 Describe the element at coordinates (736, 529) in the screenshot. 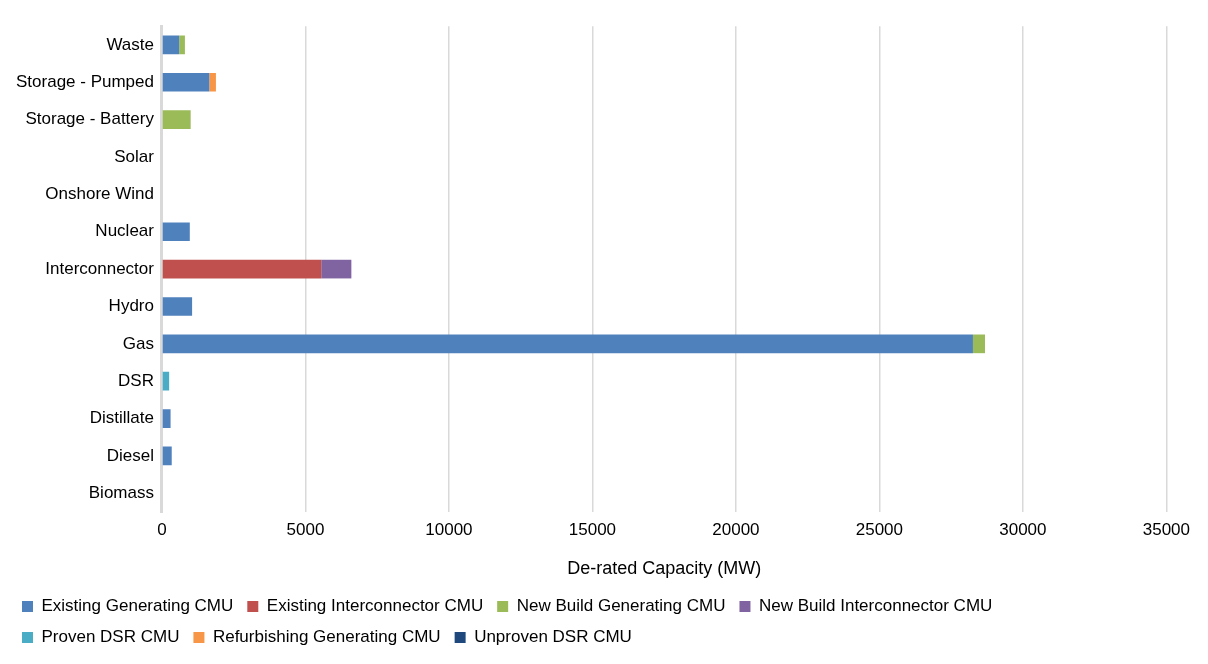

I see `x-tick-label: 20000` at that location.